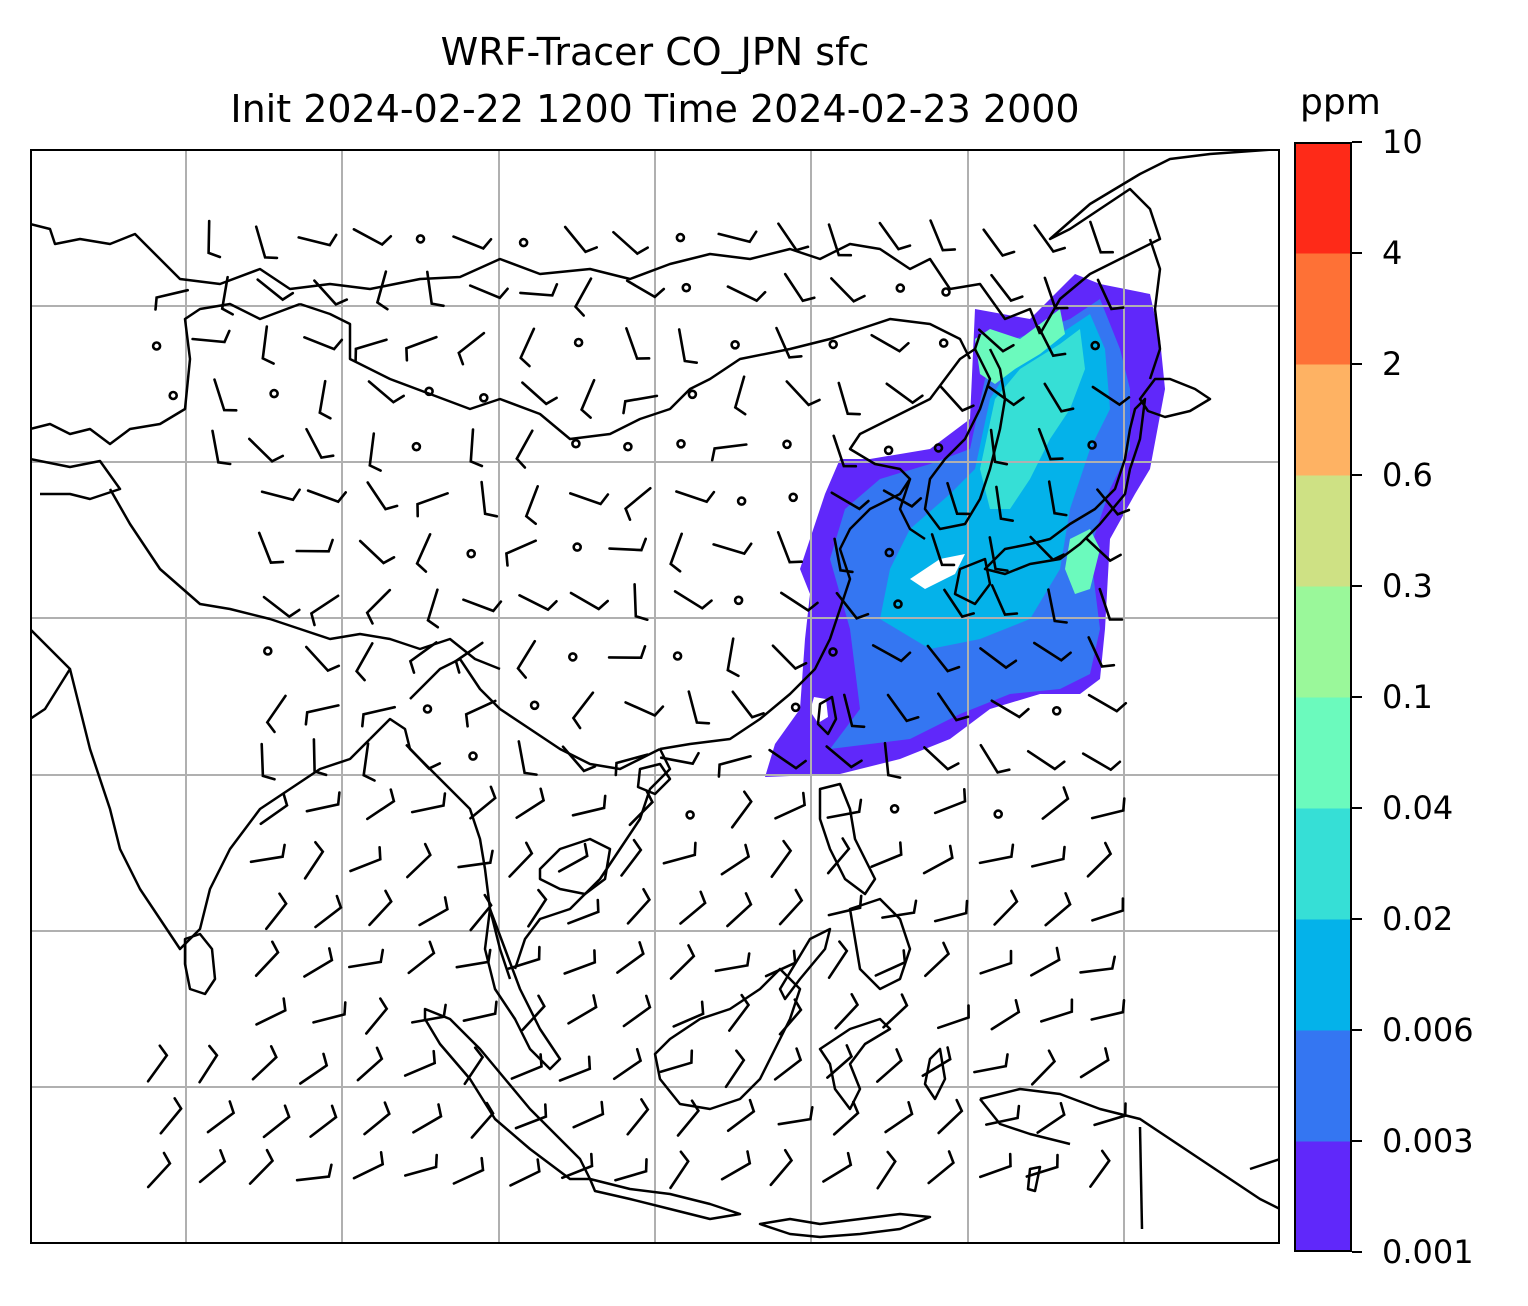  I want to click on coast-sulawesi, so click(855, 1064).